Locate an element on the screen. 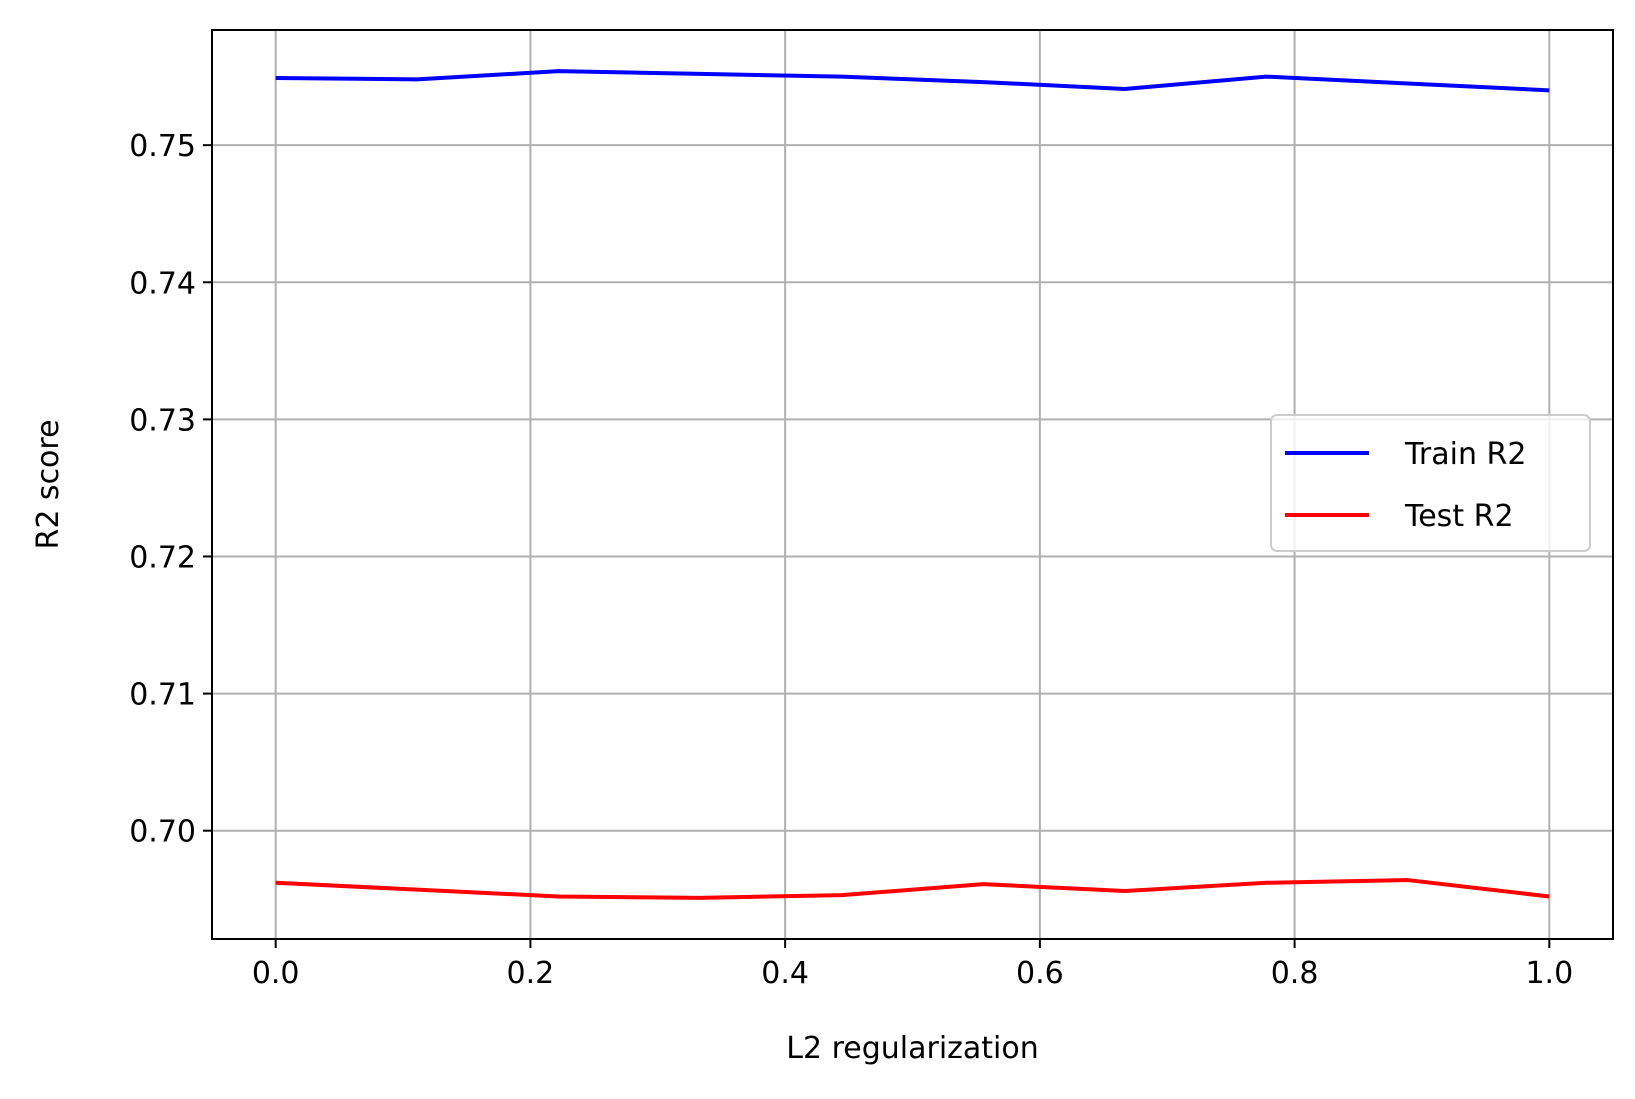 This screenshot has height=1099, width=1635. x-axis-label: L2 regularization is located at coordinates (912, 1048).